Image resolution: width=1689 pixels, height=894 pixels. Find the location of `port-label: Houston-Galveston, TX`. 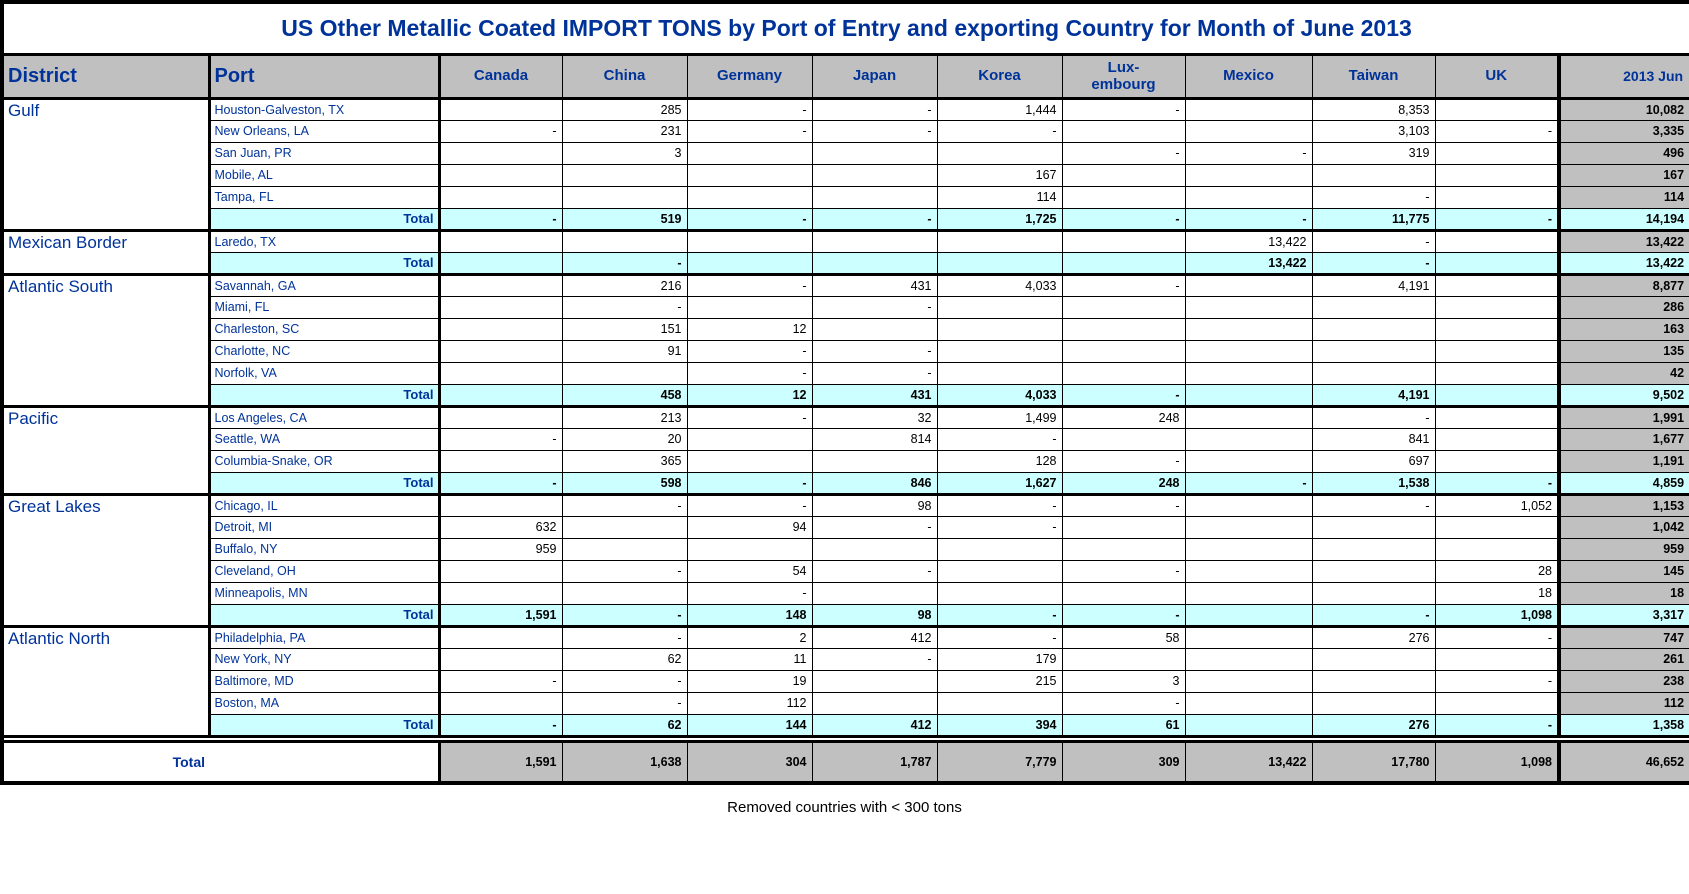

port-label: Houston-Galveston, TX is located at coordinates (323, 108).